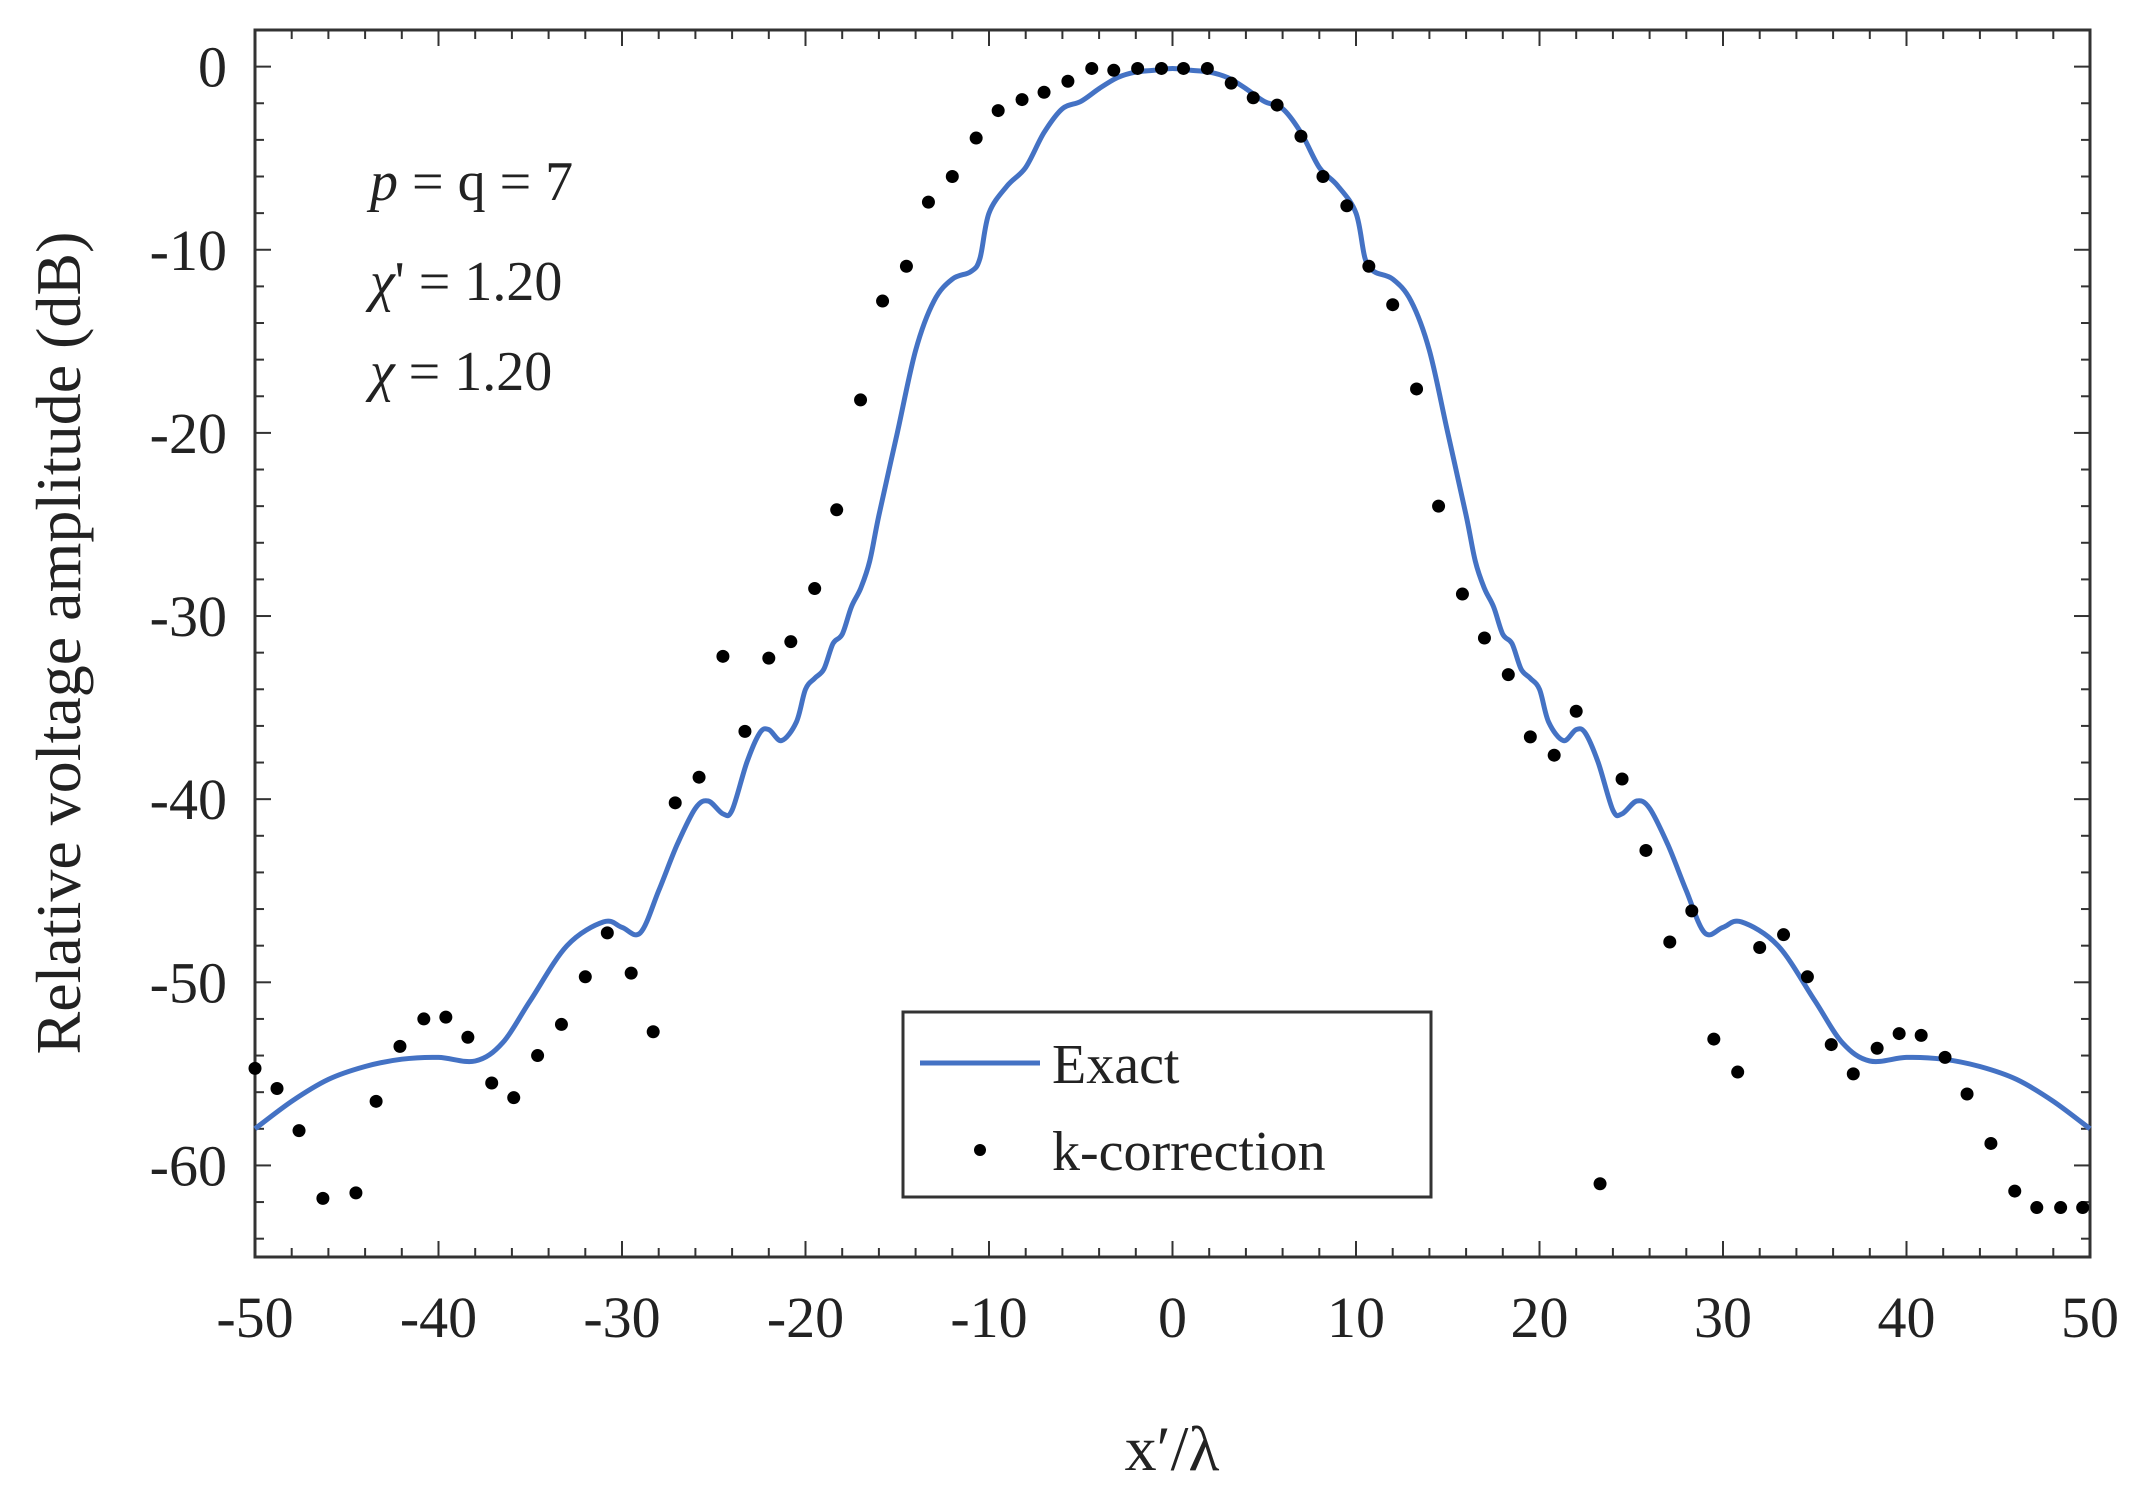 The image size is (2140, 1489). Describe the element at coordinates (438, 1317) in the screenshot. I see `x-tick-label: -40` at that location.